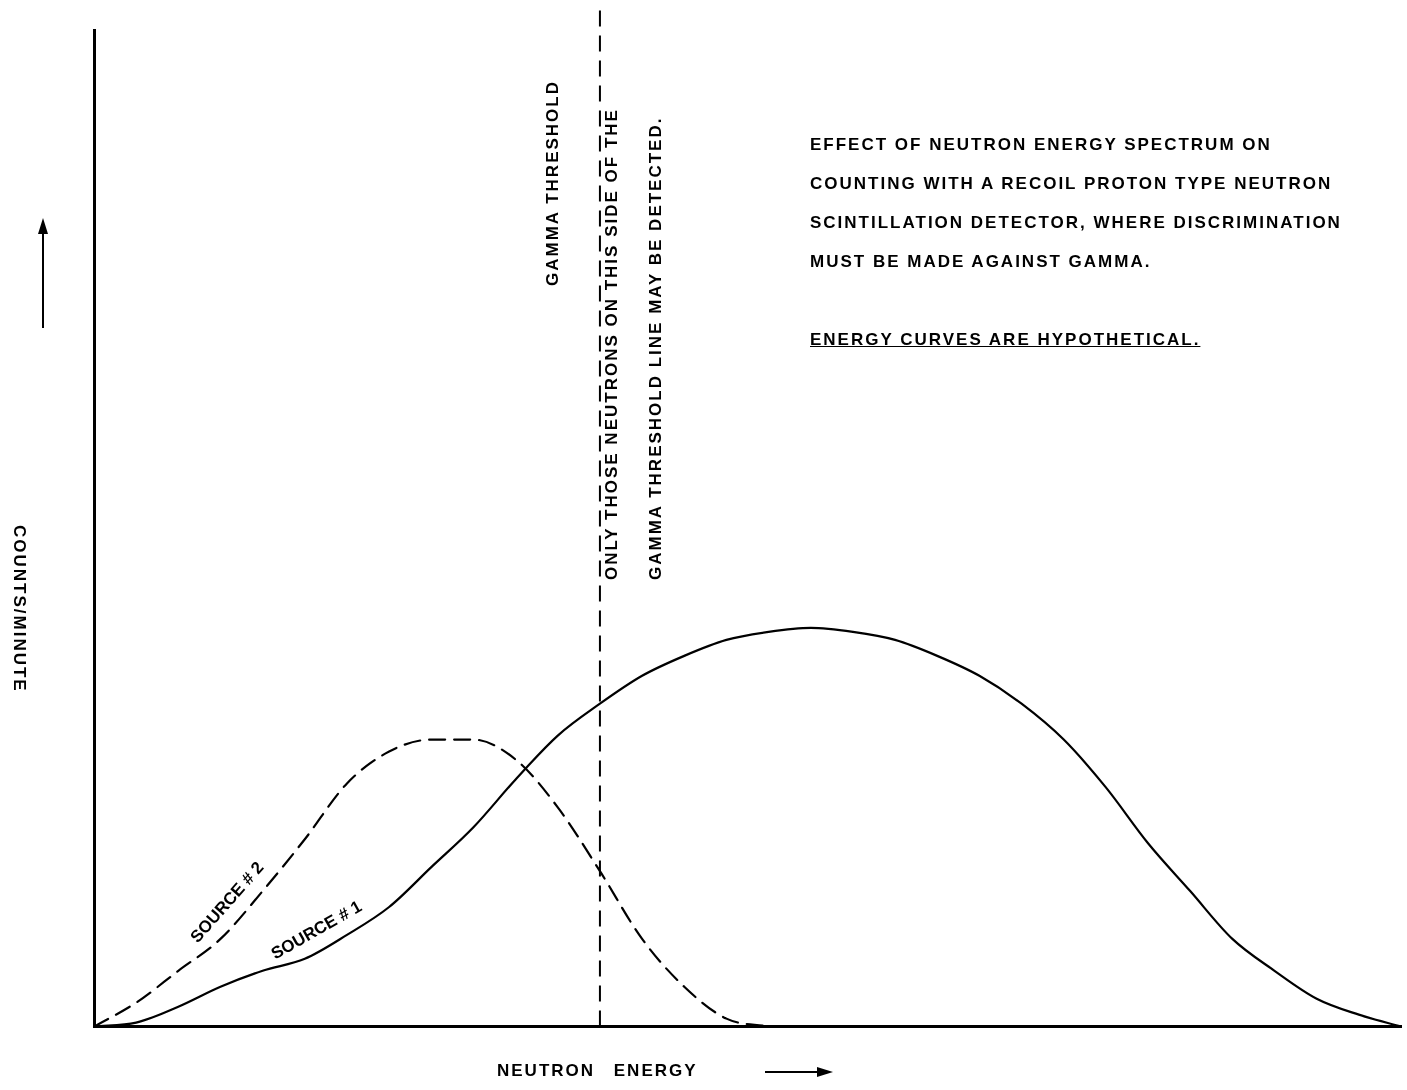 This screenshot has width=1407, height=1090. I want to click on y-axis-title: COUNTS/MINUTE, so click(19, 609).